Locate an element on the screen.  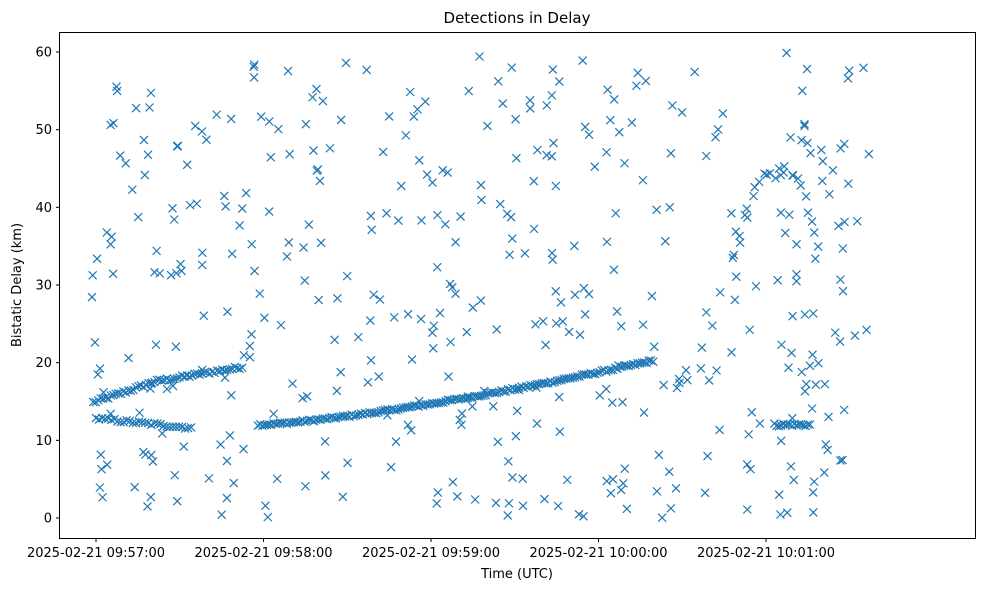
x-axis-title: Time (UTC) is located at coordinates (516, 574).